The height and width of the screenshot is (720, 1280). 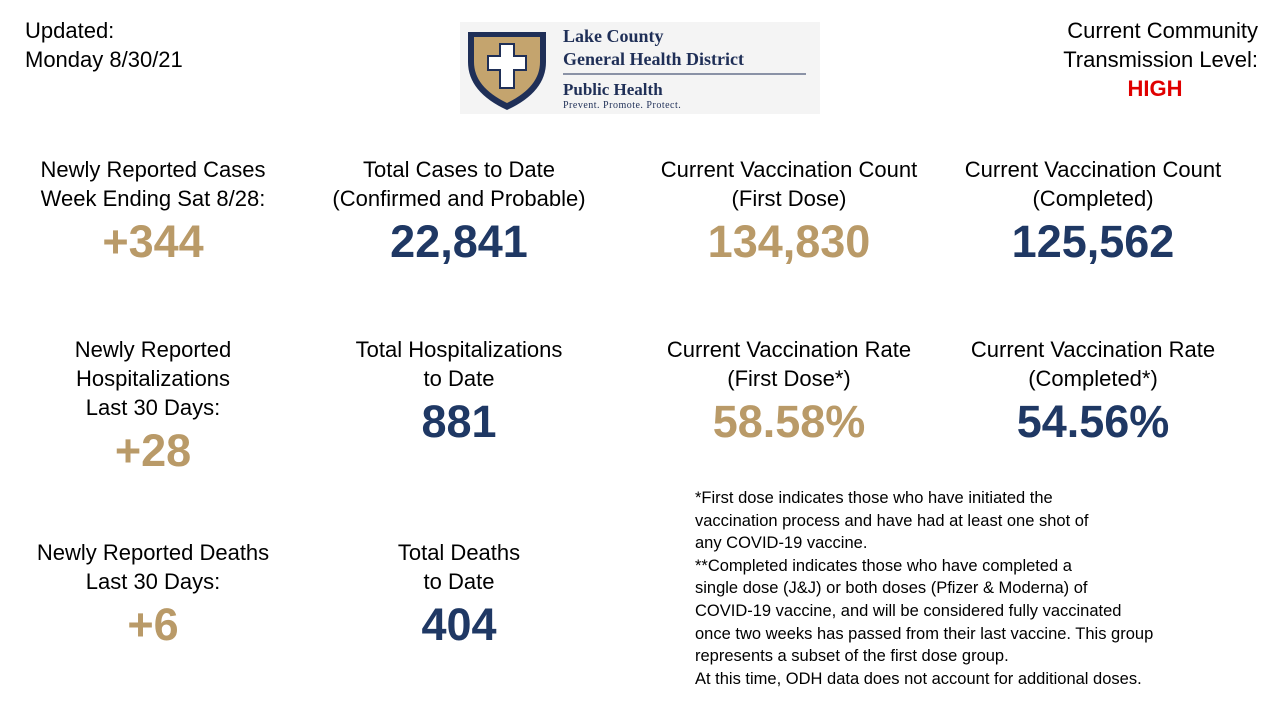 What do you see at coordinates (153, 198) in the screenshot?
I see `stat-label: Week Ending Sat 8/28:` at bounding box center [153, 198].